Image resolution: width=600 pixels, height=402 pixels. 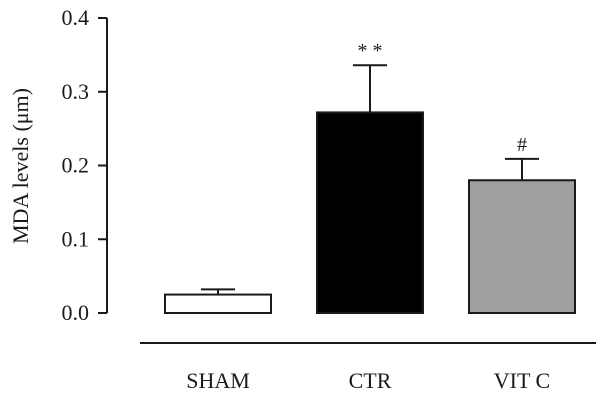 I want to click on x-tick-label: VIT C, so click(x=522, y=380).